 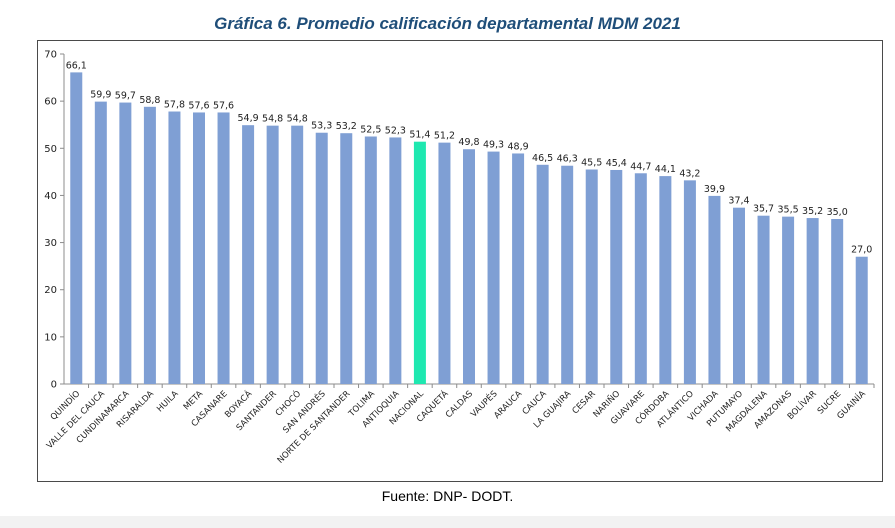 I want to click on data-label: 52,5, so click(x=370, y=130).